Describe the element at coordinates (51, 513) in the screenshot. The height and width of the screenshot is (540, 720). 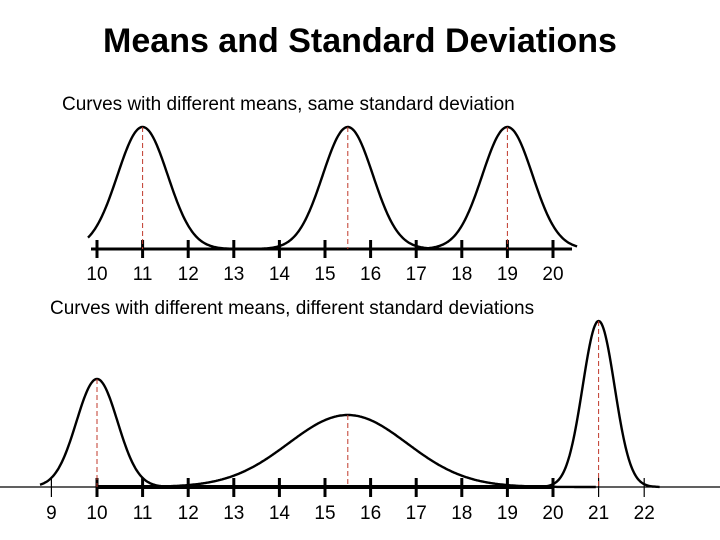
I see `tick-label: 9` at that location.